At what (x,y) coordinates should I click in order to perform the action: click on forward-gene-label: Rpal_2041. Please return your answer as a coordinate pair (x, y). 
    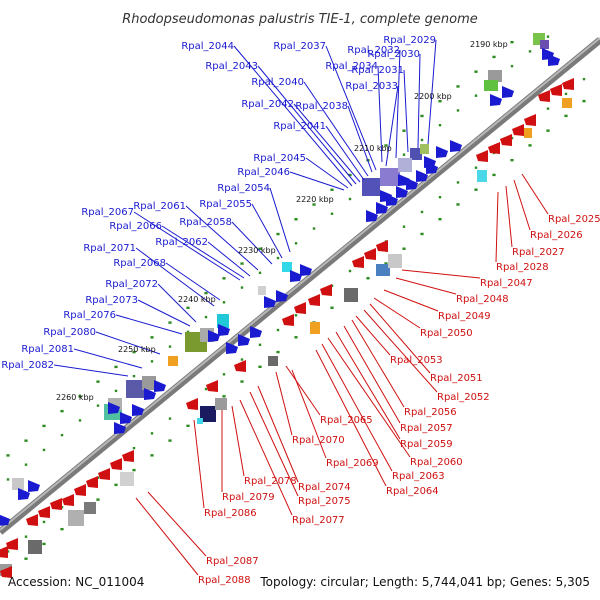
    Looking at the image, I should click on (299, 126).